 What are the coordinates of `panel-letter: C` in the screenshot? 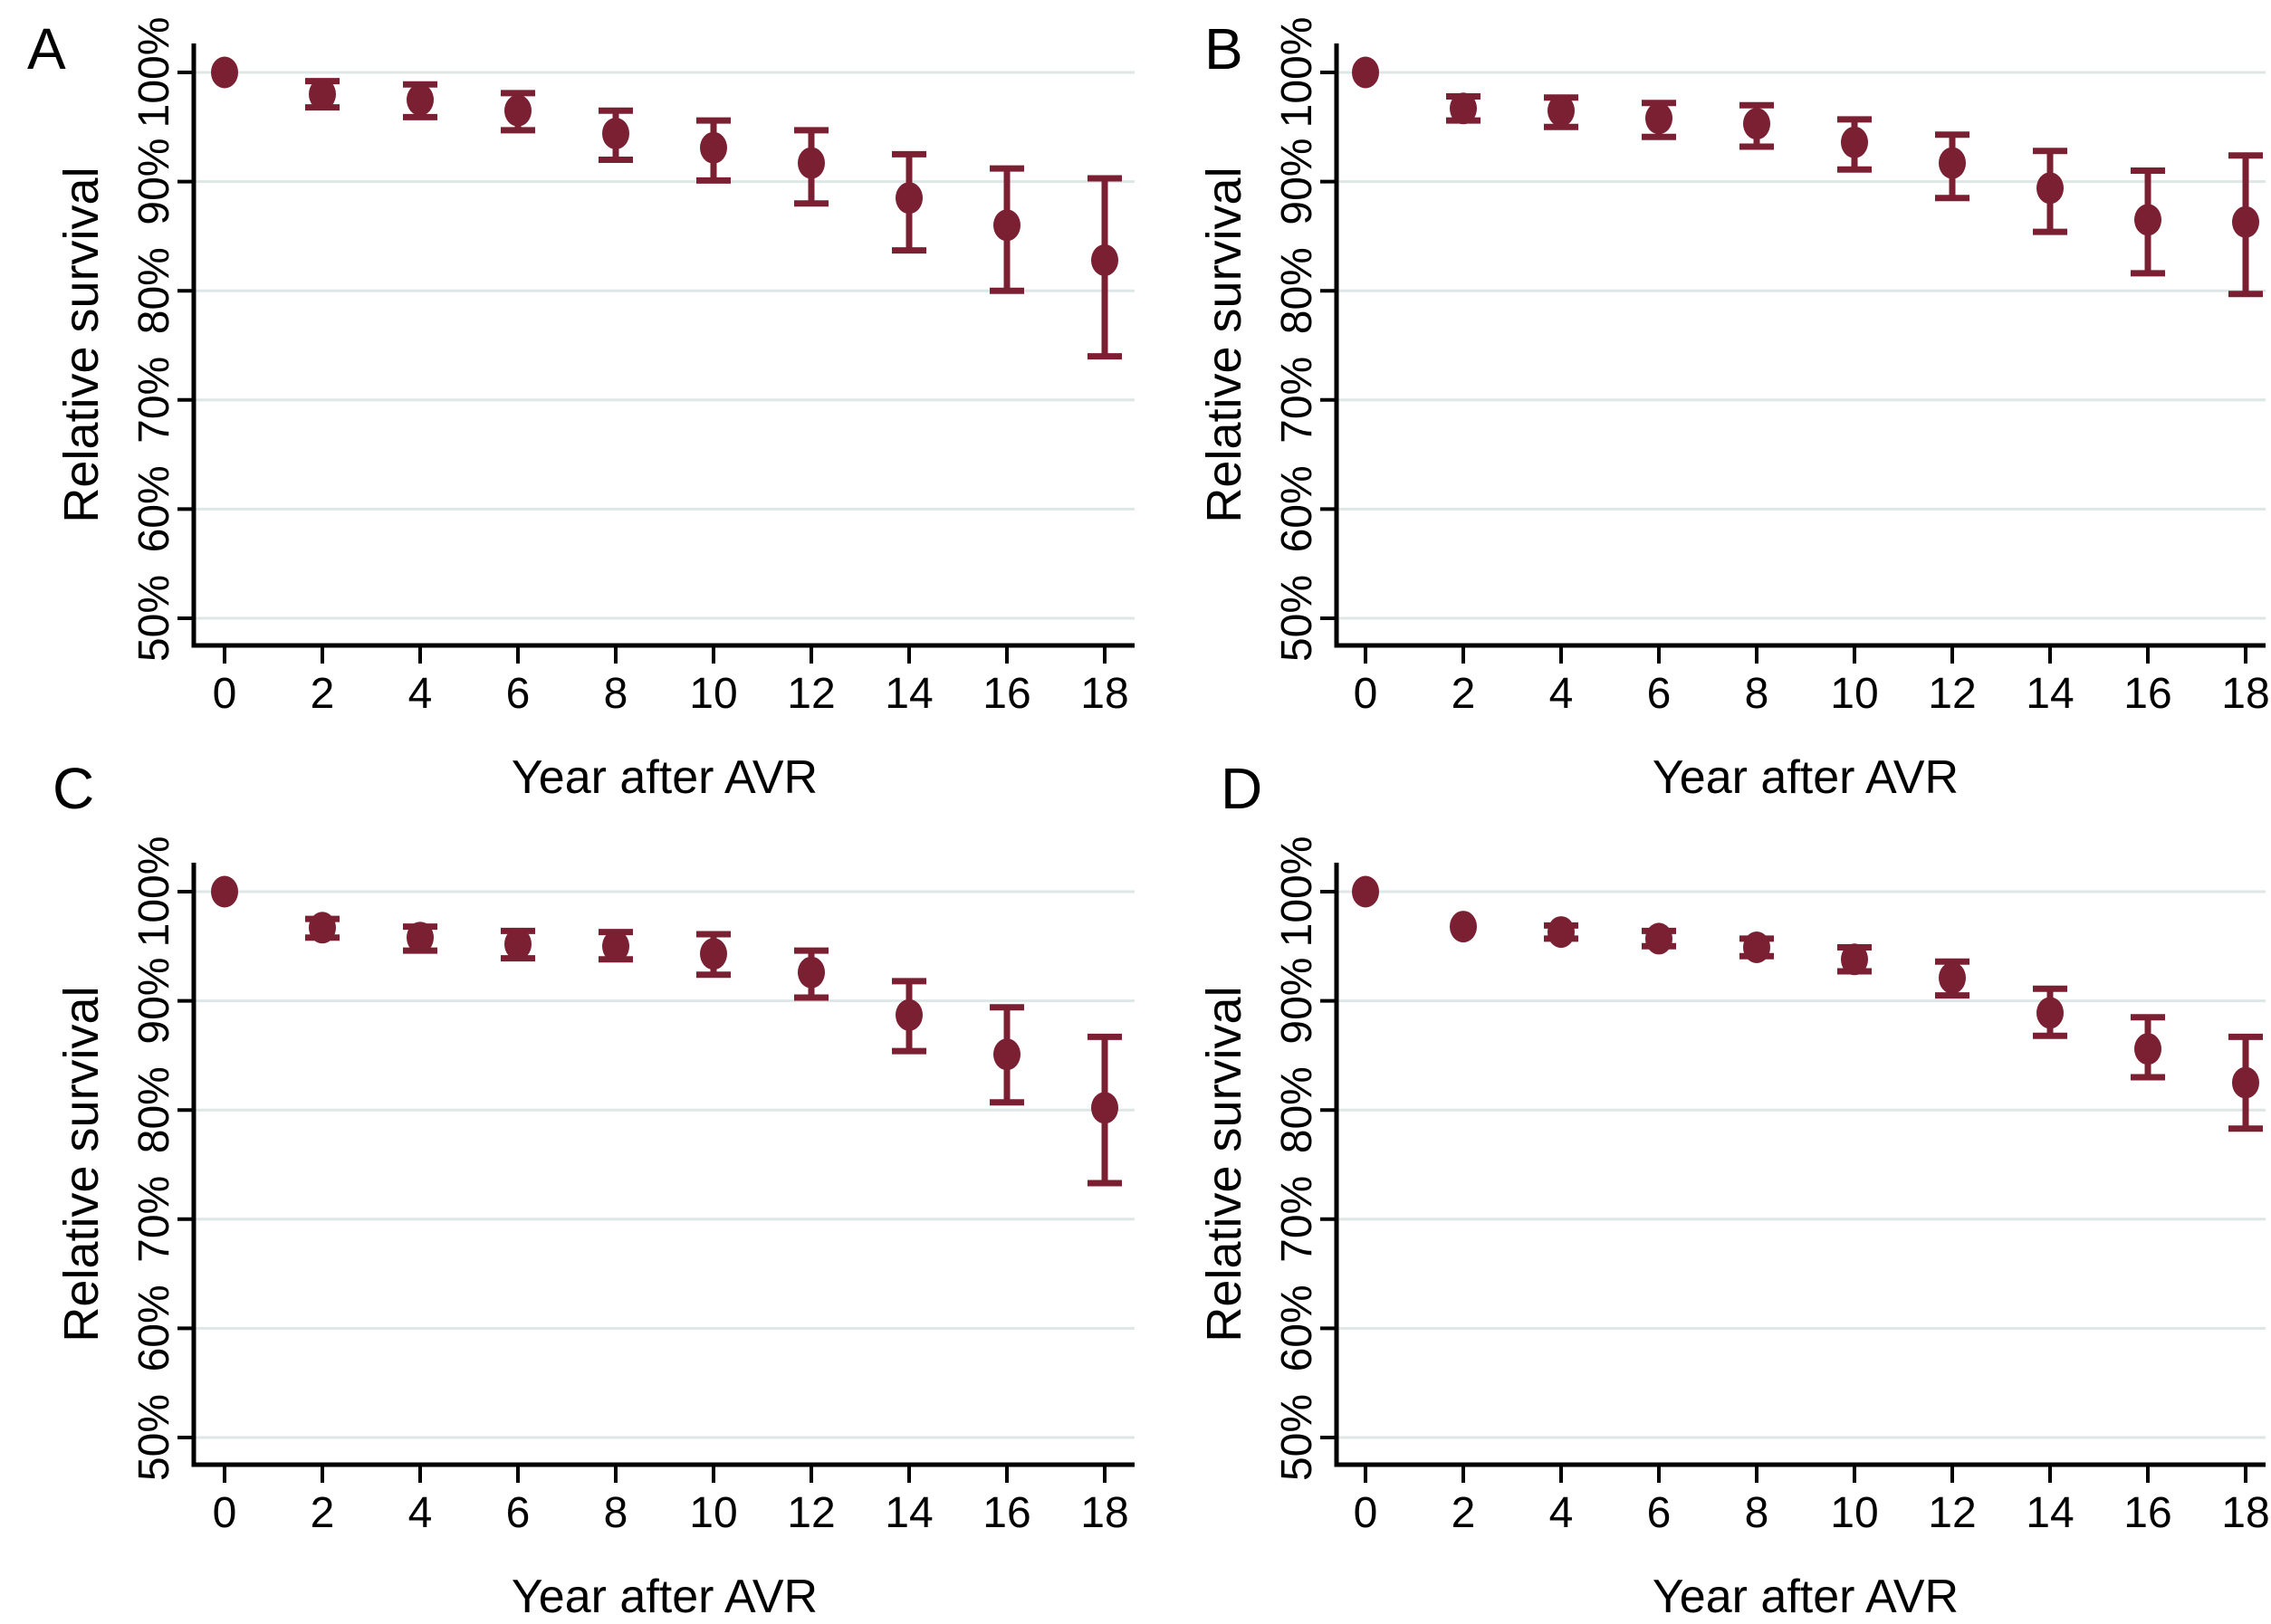 It's located at (73, 788).